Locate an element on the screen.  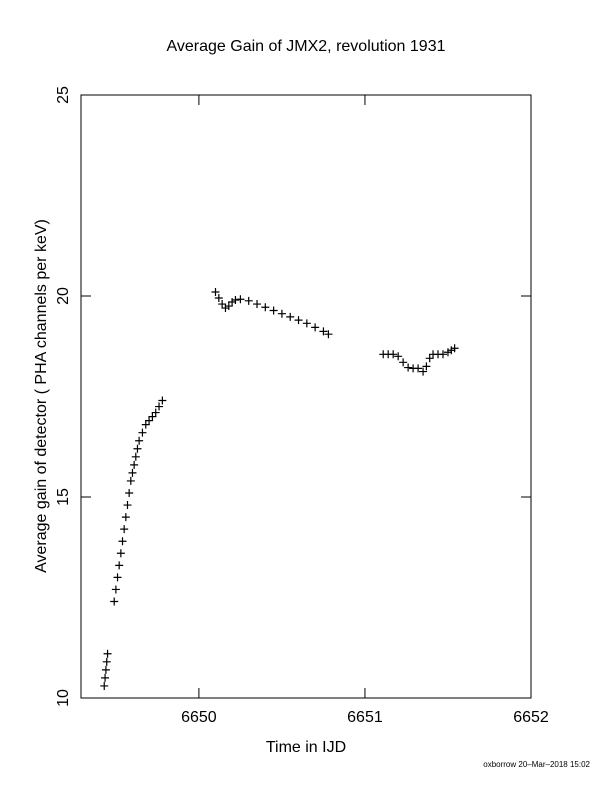
chart-title: Average Gain of JMX2, revolution 1931 is located at coordinates (306, 46).